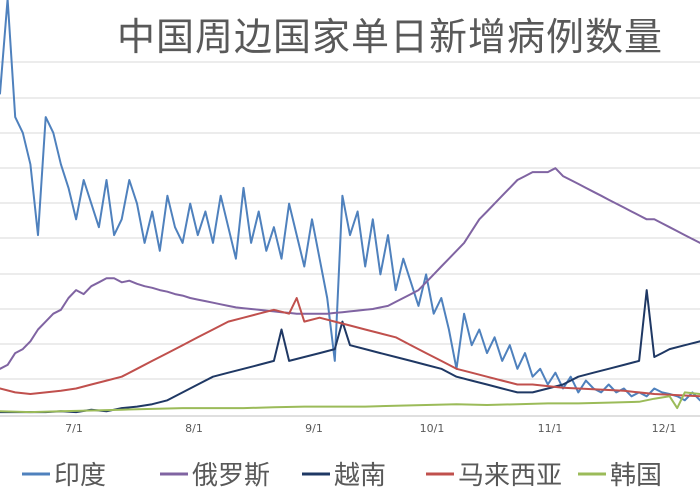 This screenshot has height=500, width=700. Describe the element at coordinates (194, 428) in the screenshot. I see `x-tick-label: 8/1` at that location.